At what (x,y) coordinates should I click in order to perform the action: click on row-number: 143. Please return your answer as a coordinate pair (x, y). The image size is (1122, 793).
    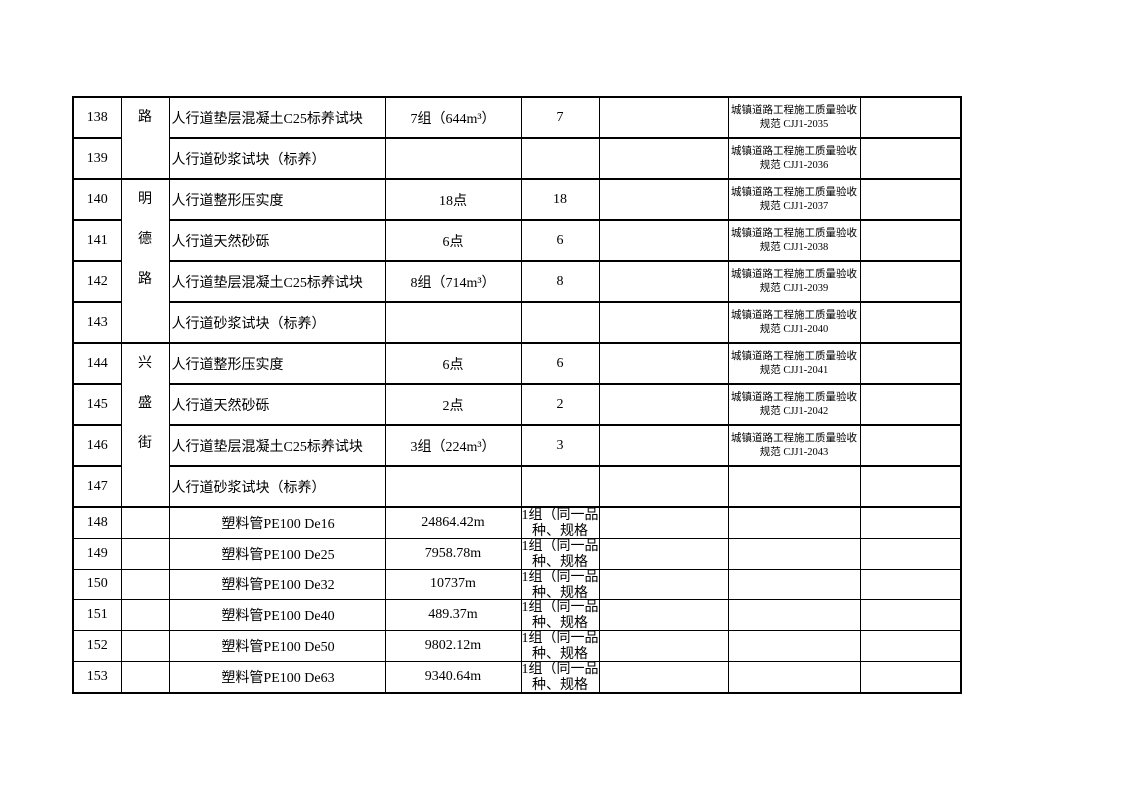
    Looking at the image, I should click on (97, 322).